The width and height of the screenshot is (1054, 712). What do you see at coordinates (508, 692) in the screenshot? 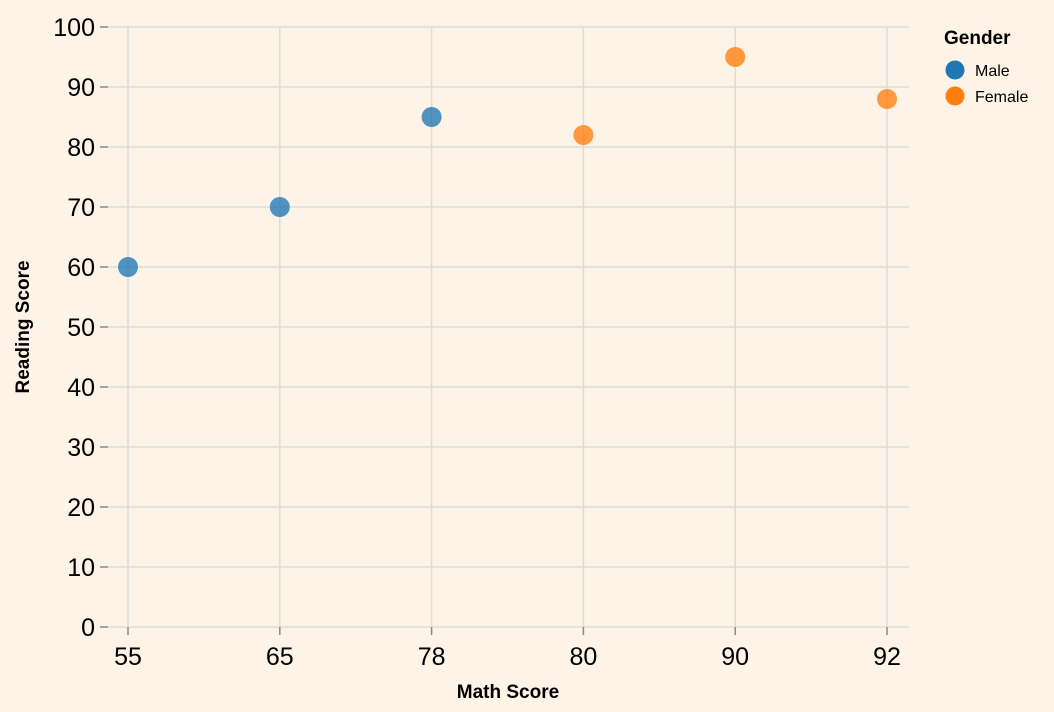
I see `x-axis-title: Math Score` at bounding box center [508, 692].